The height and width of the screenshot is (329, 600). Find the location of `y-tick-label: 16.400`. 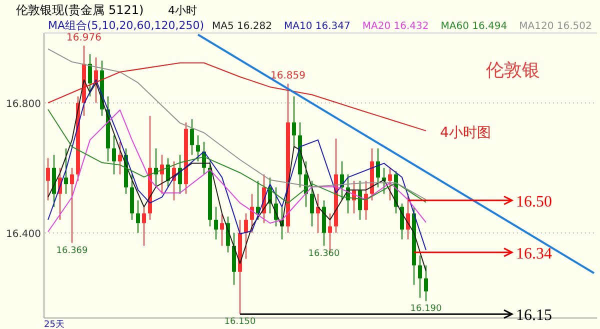

y-tick-label: 16.400 is located at coordinates (23, 234).